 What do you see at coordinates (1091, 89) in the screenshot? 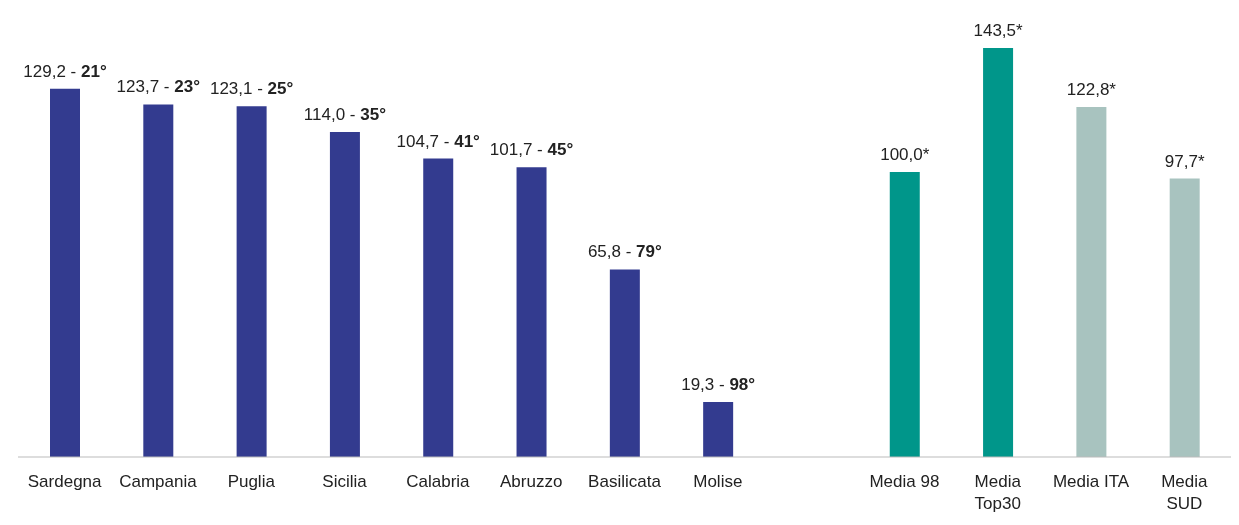
I see `data-label: 122,8*` at bounding box center [1091, 89].